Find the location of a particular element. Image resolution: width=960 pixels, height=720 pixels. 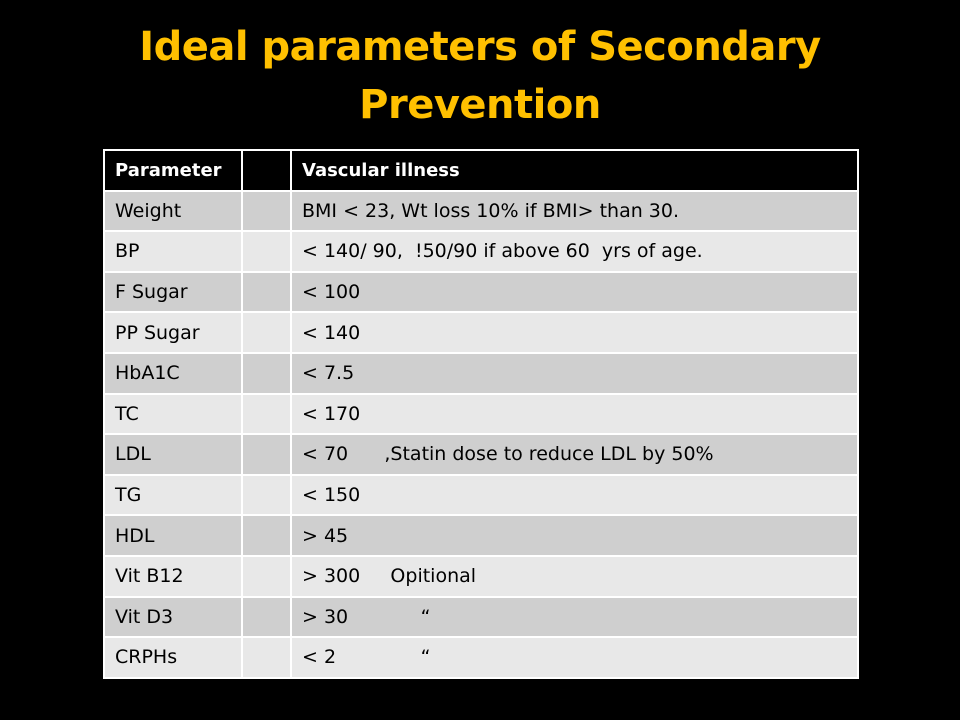

table-row: HbA1C < 7.5 is located at coordinates (481, 373).